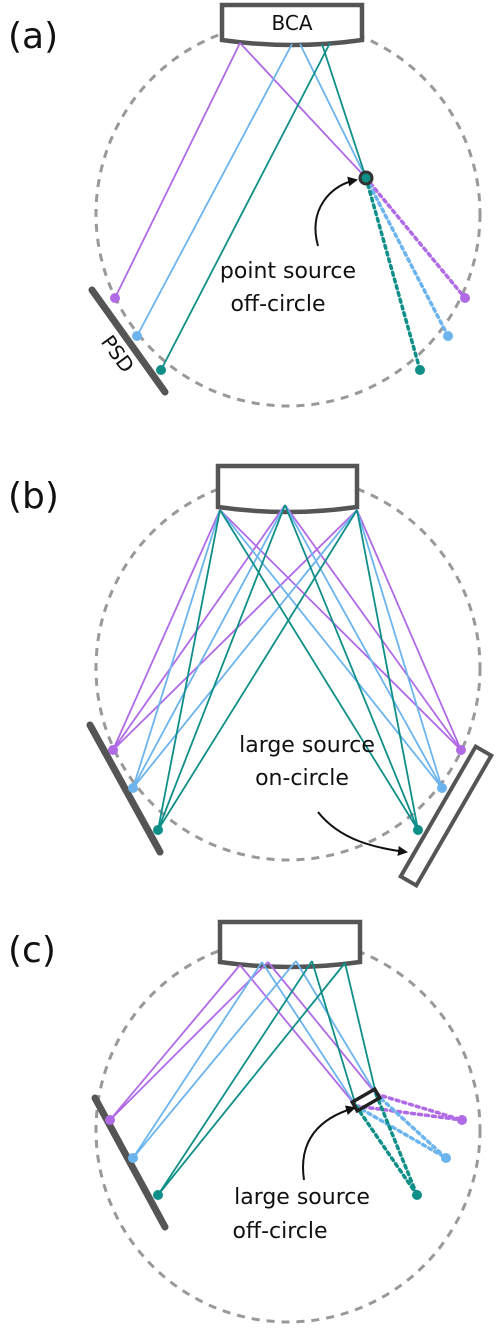 The image size is (498, 1335). I want to click on annotation: point source, so click(288, 271).